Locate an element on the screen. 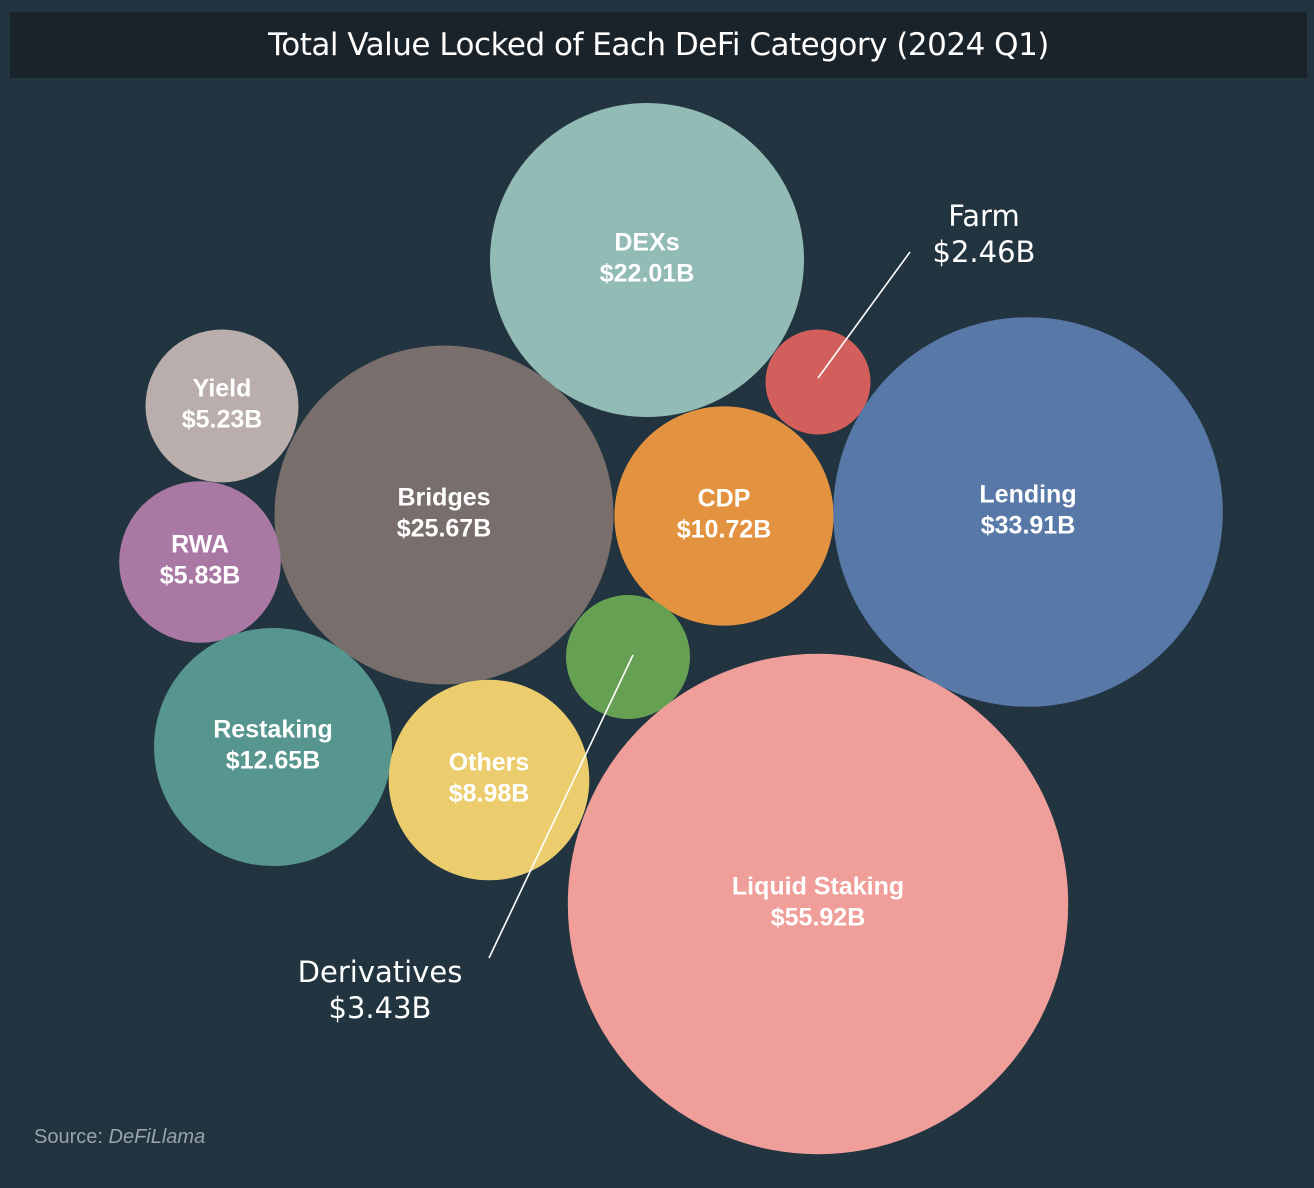 The image size is (1314, 1188). leader-line-farm is located at coordinates (864, 315).